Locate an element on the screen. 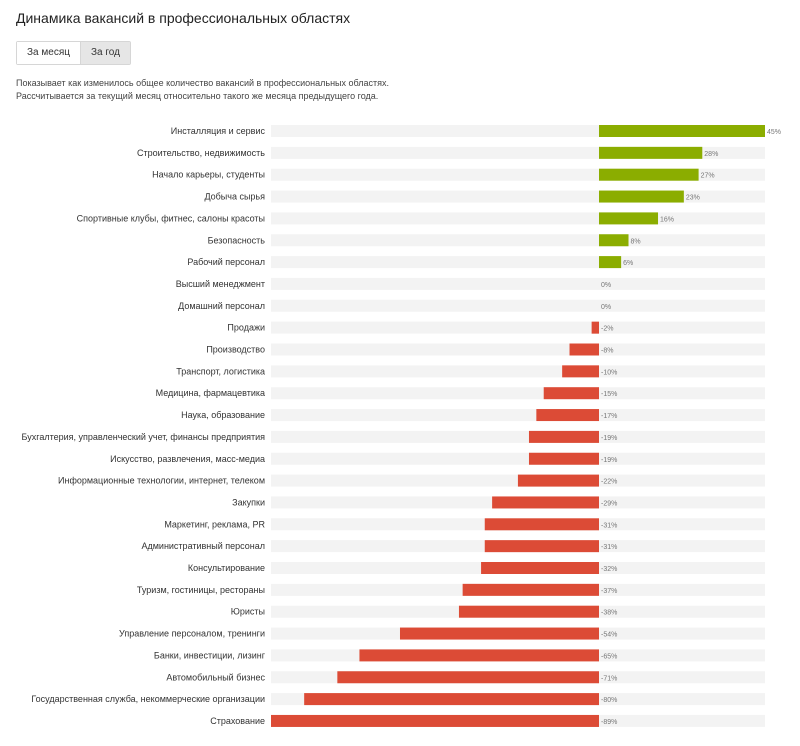  value-label: 28% is located at coordinates (711, 154).